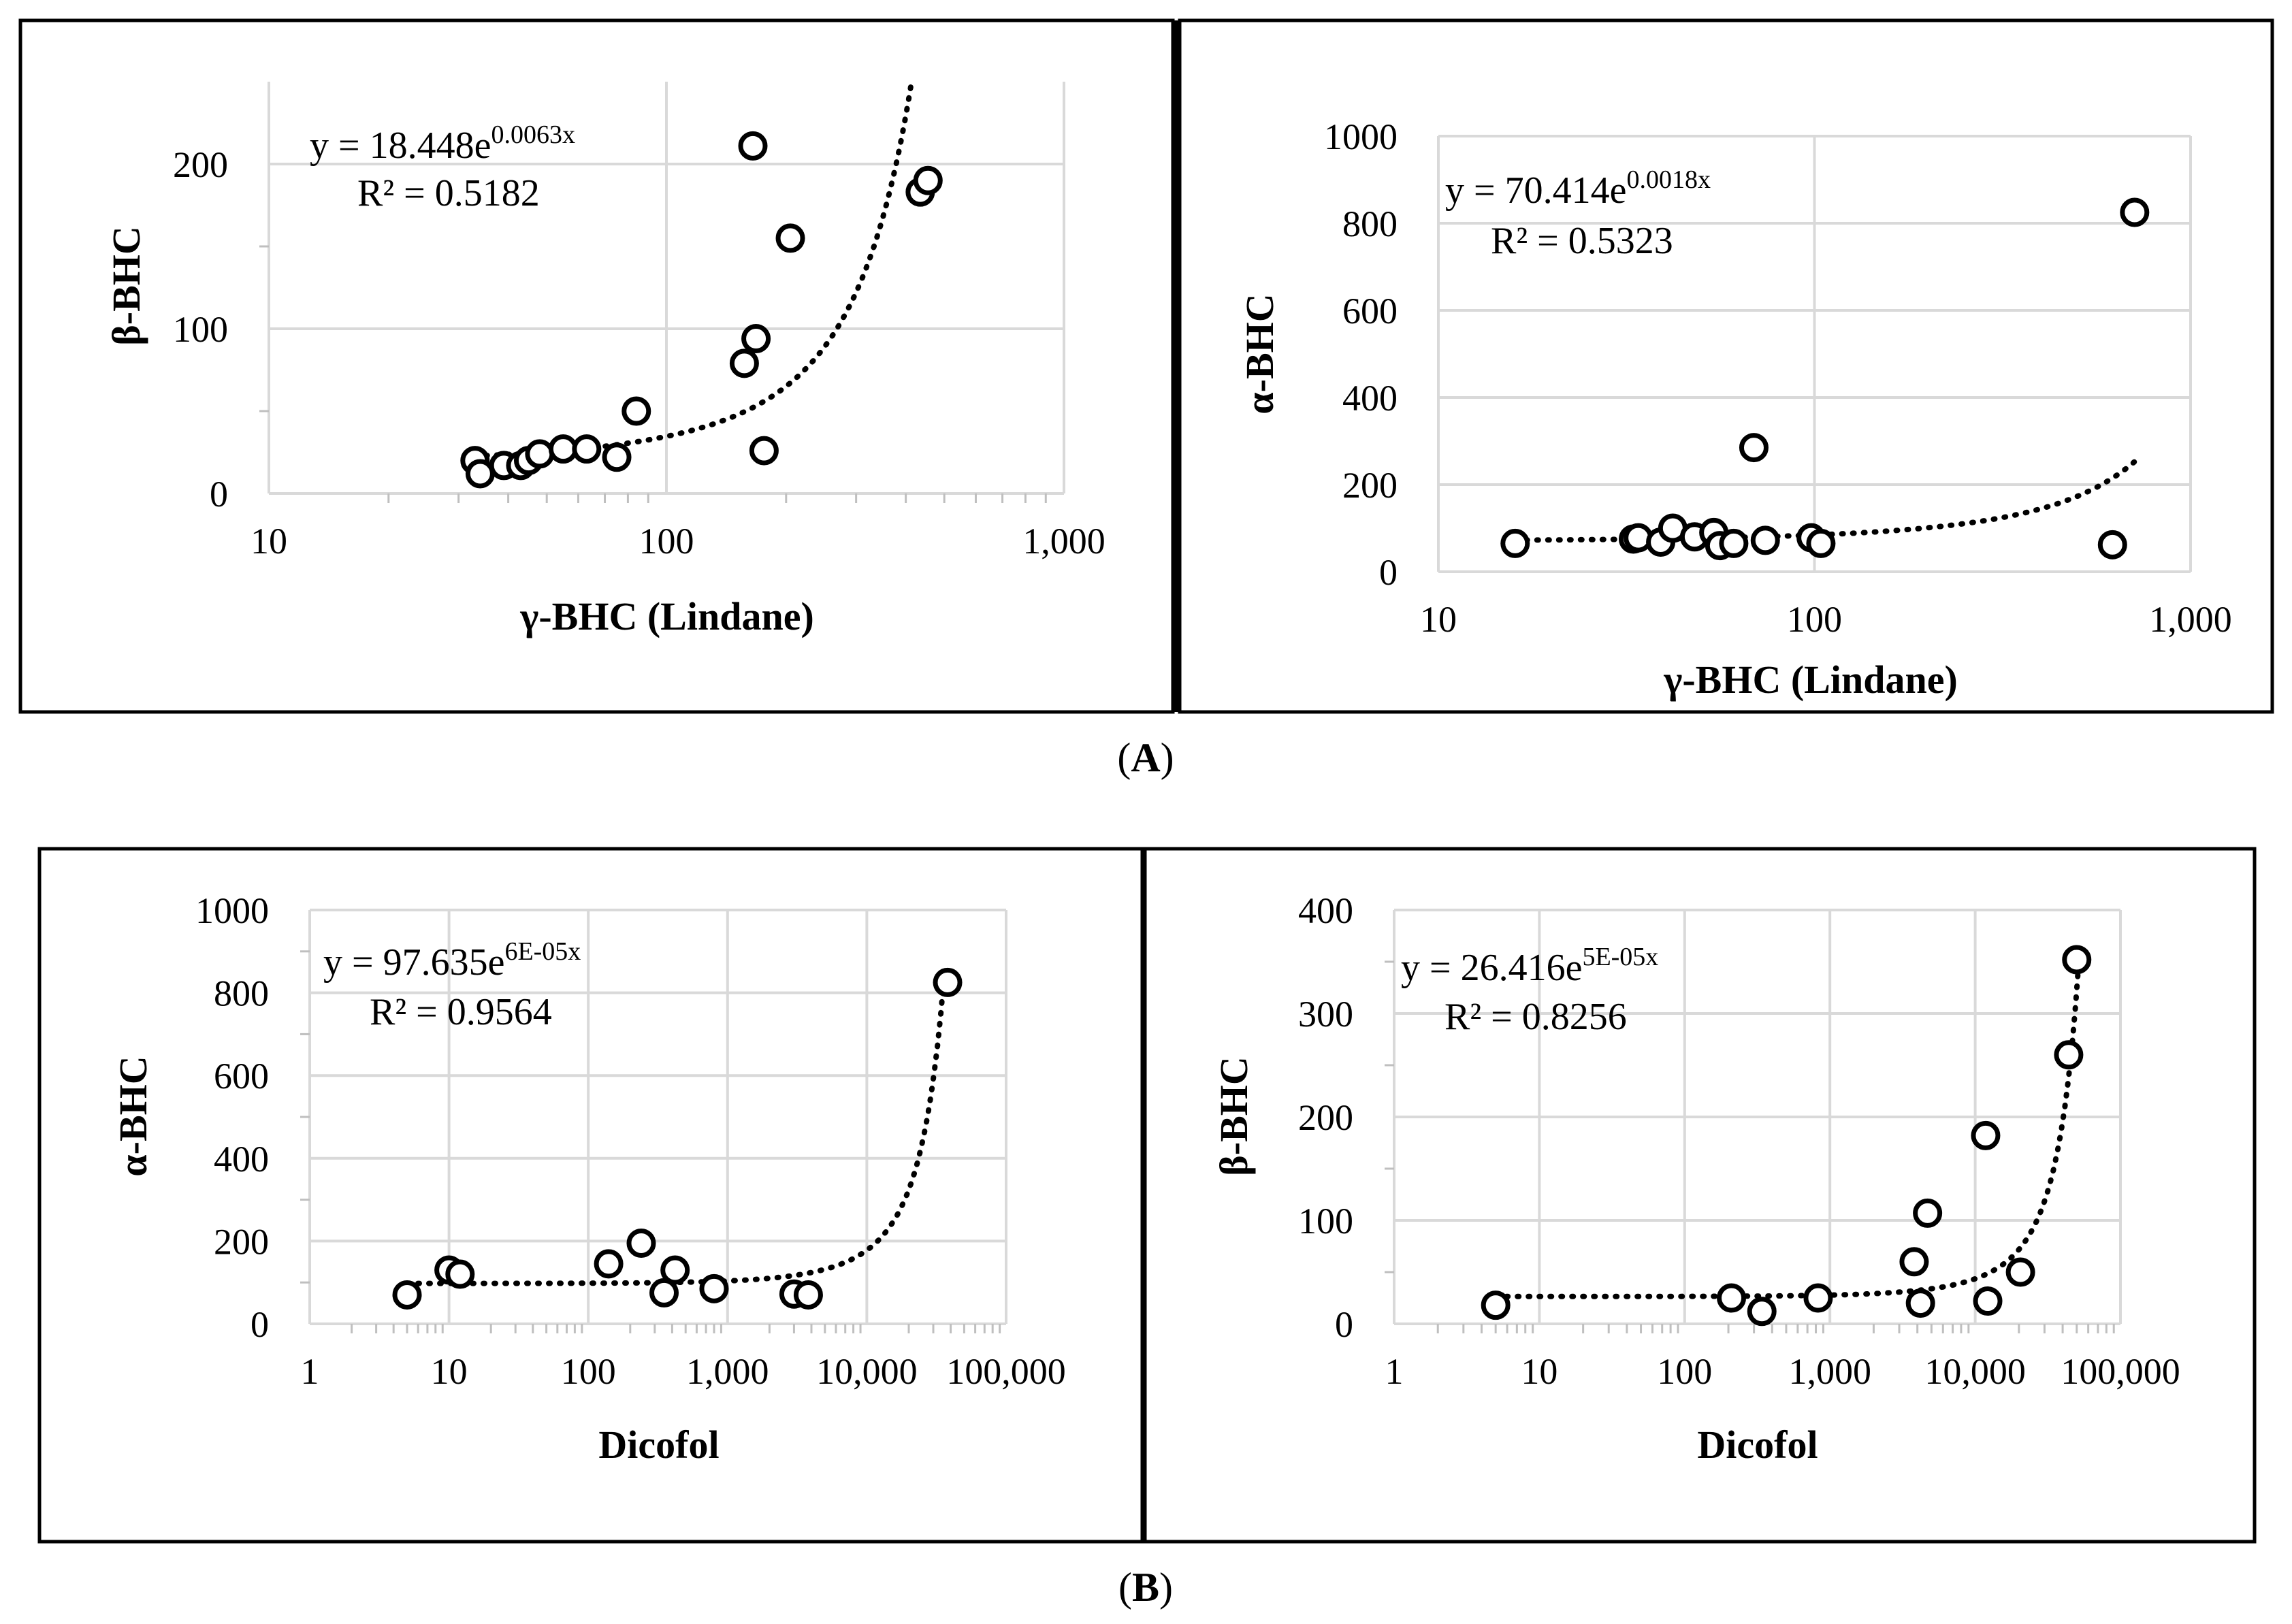  What do you see at coordinates (452, 960) in the screenshot?
I see `trend-equation: y = 97.635e6E-05x` at bounding box center [452, 960].